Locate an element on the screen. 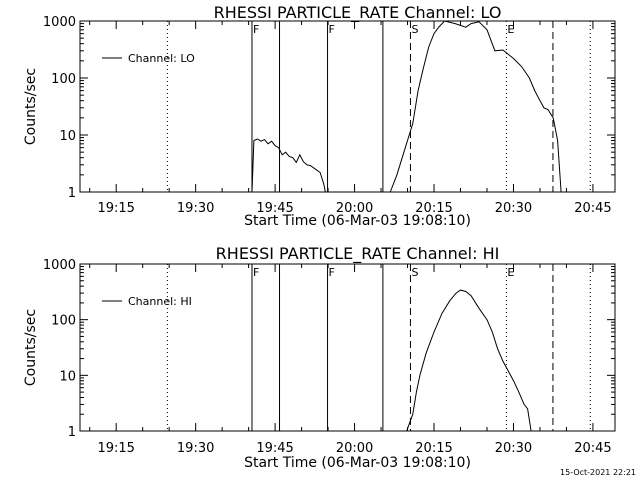 This screenshot has height=484, width=640. chart-title: RHESSI PARTICLE_RATE Channel: HI is located at coordinates (358, 254).